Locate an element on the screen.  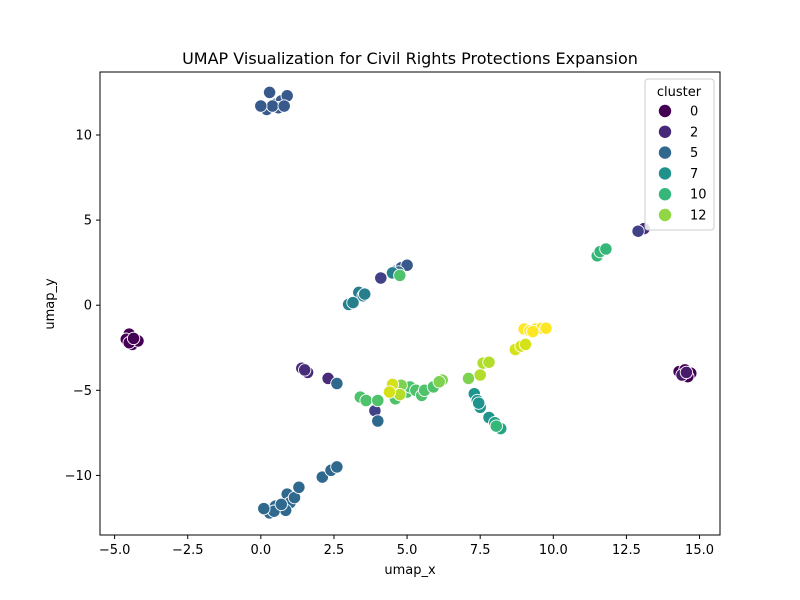
x-tick-label: 12.5 is located at coordinates (626, 550).